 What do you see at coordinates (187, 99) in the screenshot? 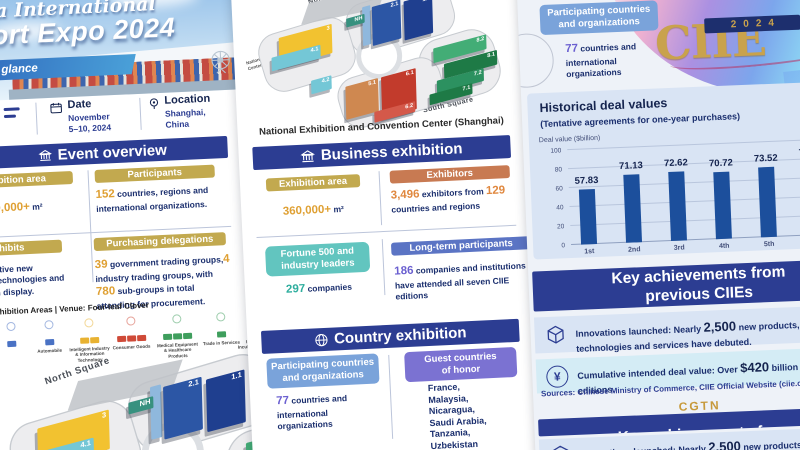
I see `location-label: Location` at bounding box center [187, 99].